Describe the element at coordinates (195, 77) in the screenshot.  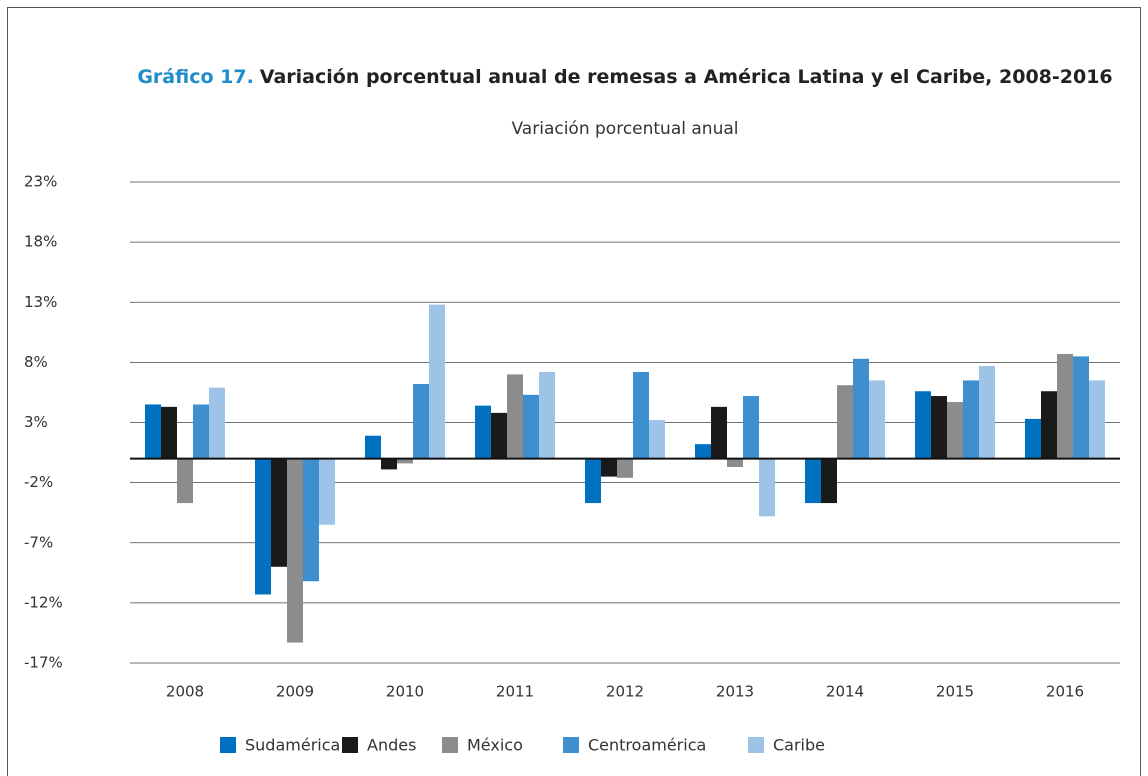
I see `title-label: Gráfico 17.` at that location.